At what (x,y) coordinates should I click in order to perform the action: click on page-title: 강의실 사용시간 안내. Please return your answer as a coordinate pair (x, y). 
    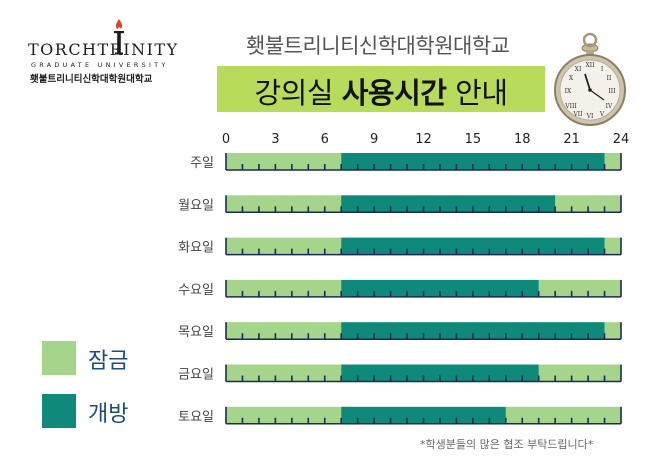
    Looking at the image, I should click on (381, 91).